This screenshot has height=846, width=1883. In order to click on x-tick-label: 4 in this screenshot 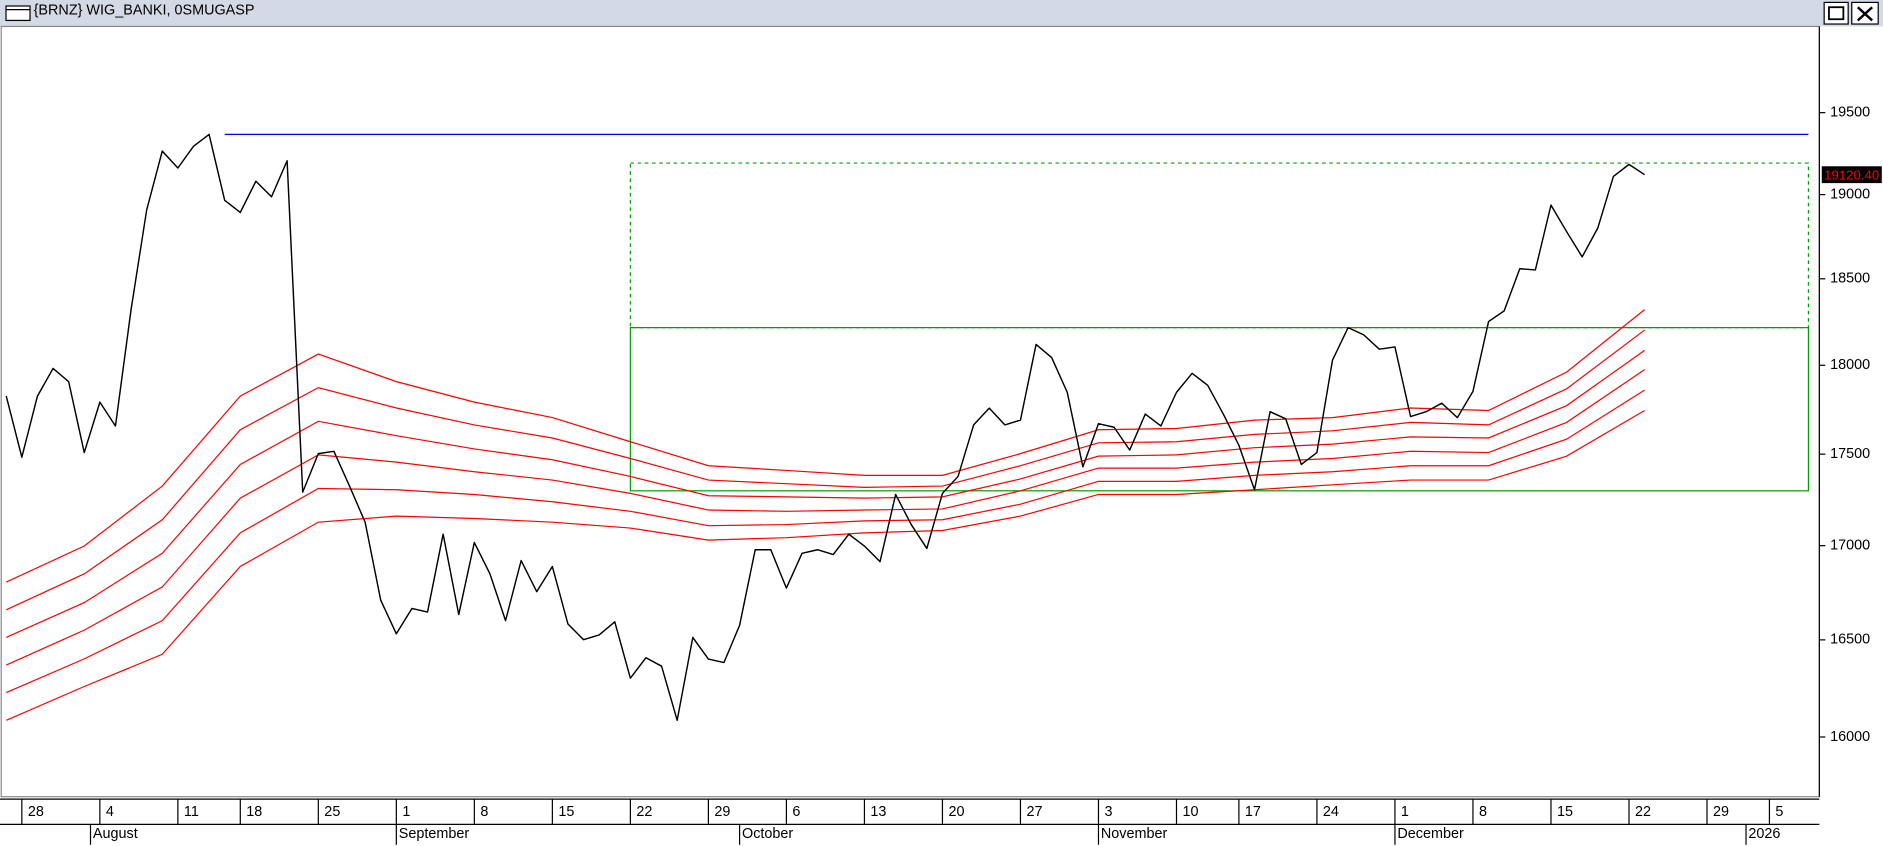, I will do `click(110, 812)`.